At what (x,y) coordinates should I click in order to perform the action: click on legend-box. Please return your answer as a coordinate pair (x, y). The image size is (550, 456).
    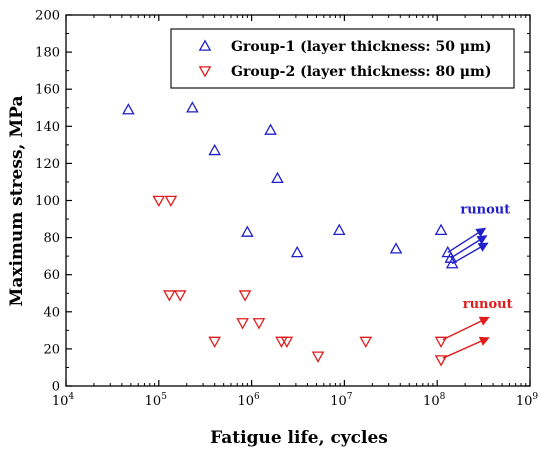
    Looking at the image, I should click on (342, 58).